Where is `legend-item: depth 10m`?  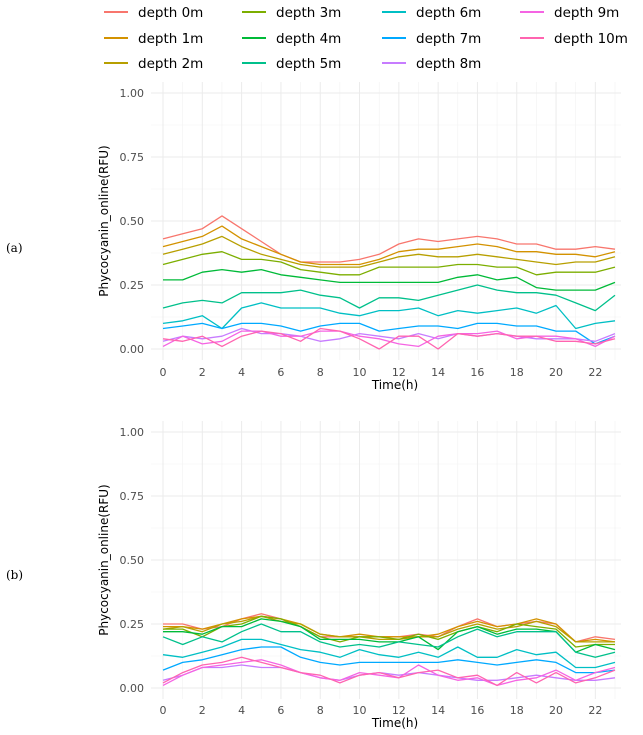 legend-item: depth 10m is located at coordinates (574, 39).